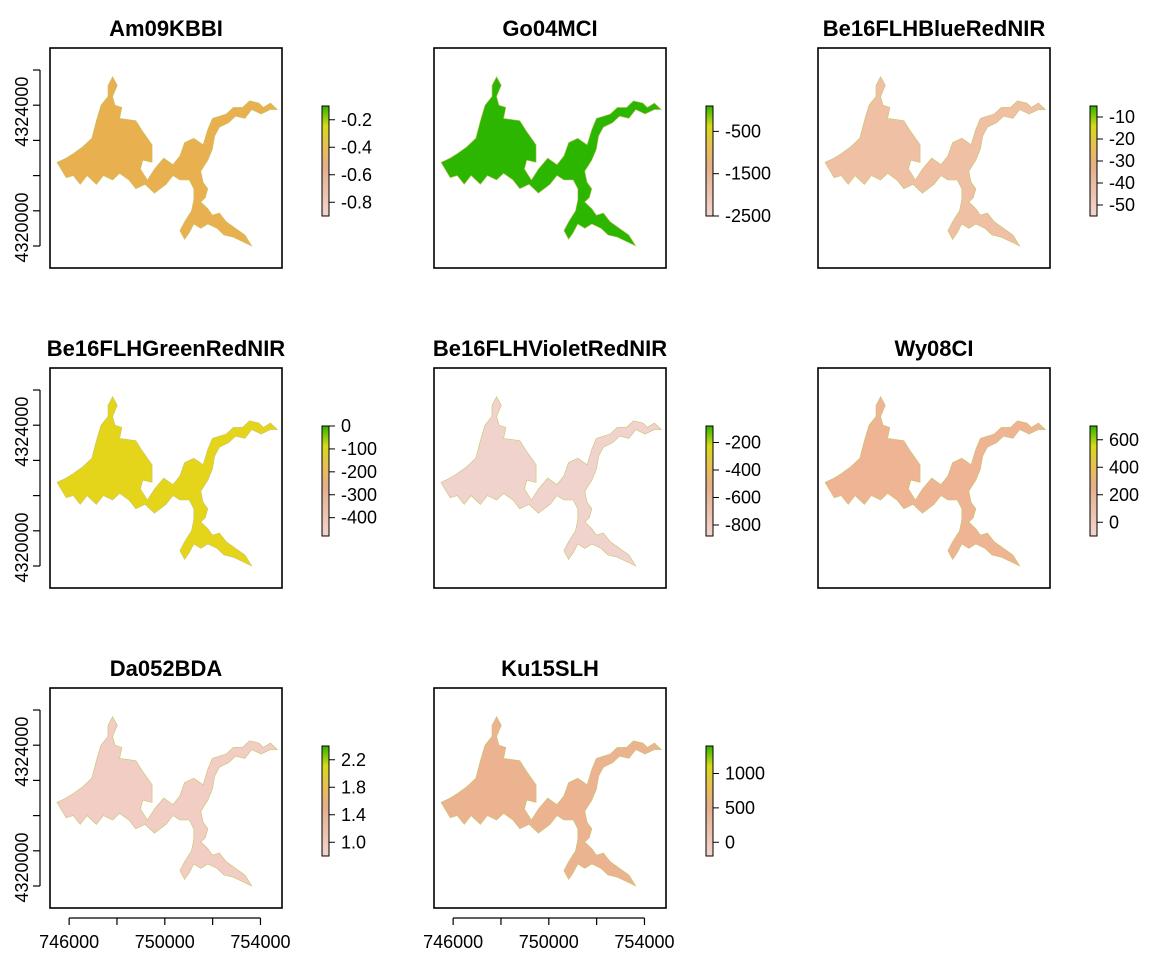 Image resolution: width=1152 pixels, height=960 pixels. Describe the element at coordinates (1124, 467) in the screenshot. I see `legend-tick-label: 400` at that location.